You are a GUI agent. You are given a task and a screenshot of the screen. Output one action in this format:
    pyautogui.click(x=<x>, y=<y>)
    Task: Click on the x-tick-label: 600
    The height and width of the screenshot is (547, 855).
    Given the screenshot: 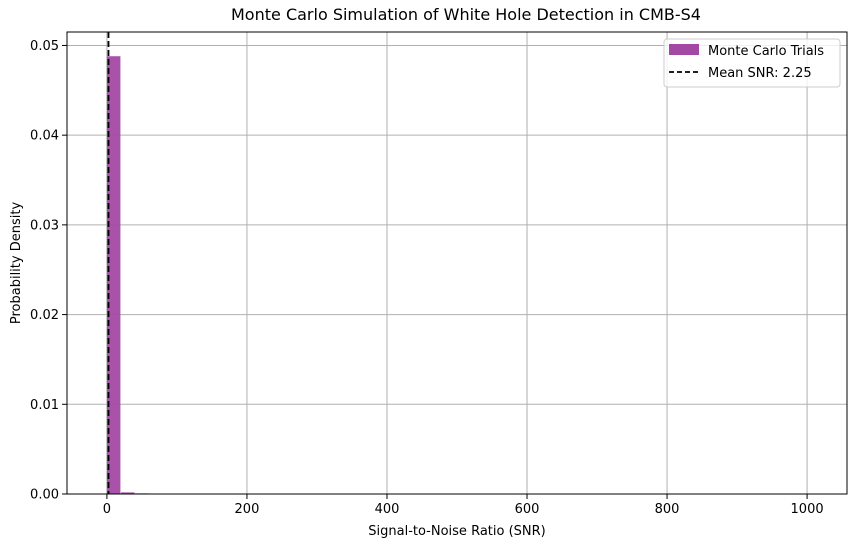 What is the action you would take?
    pyautogui.click(x=527, y=509)
    